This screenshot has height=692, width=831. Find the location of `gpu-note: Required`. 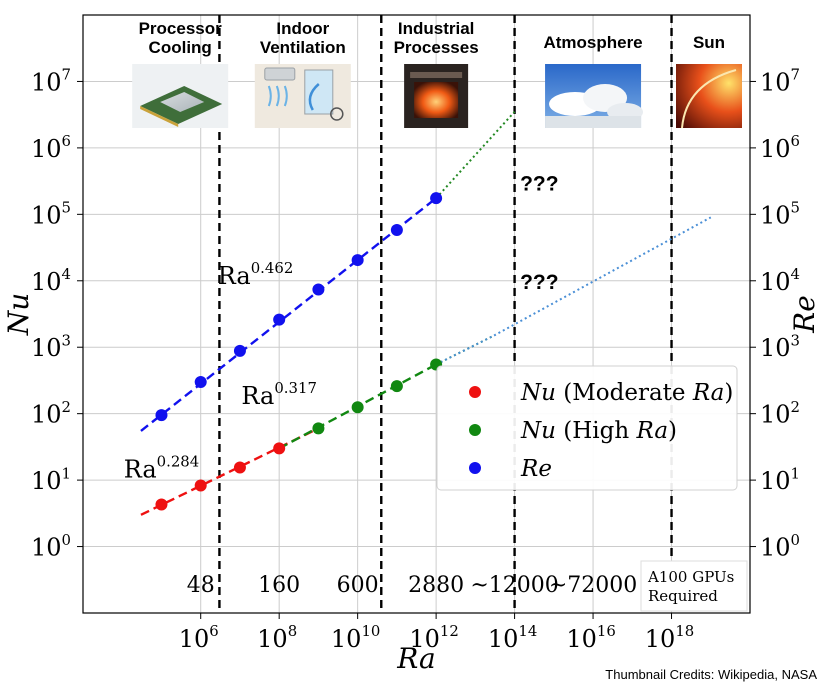

gpu-note: Required is located at coordinates (683, 596).